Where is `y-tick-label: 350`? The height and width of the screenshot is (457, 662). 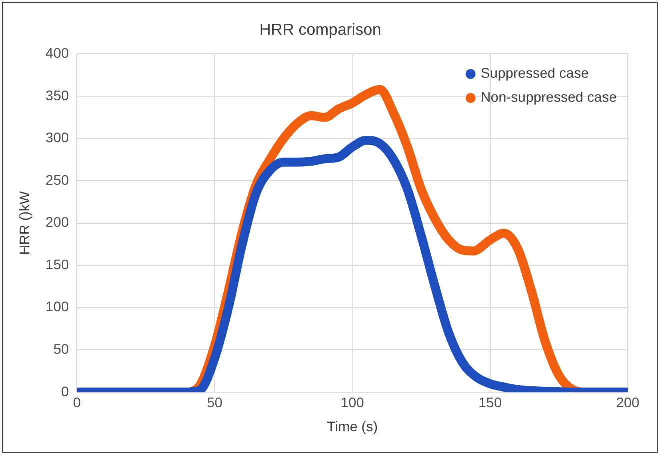 y-tick-label: 350 is located at coordinates (58, 95).